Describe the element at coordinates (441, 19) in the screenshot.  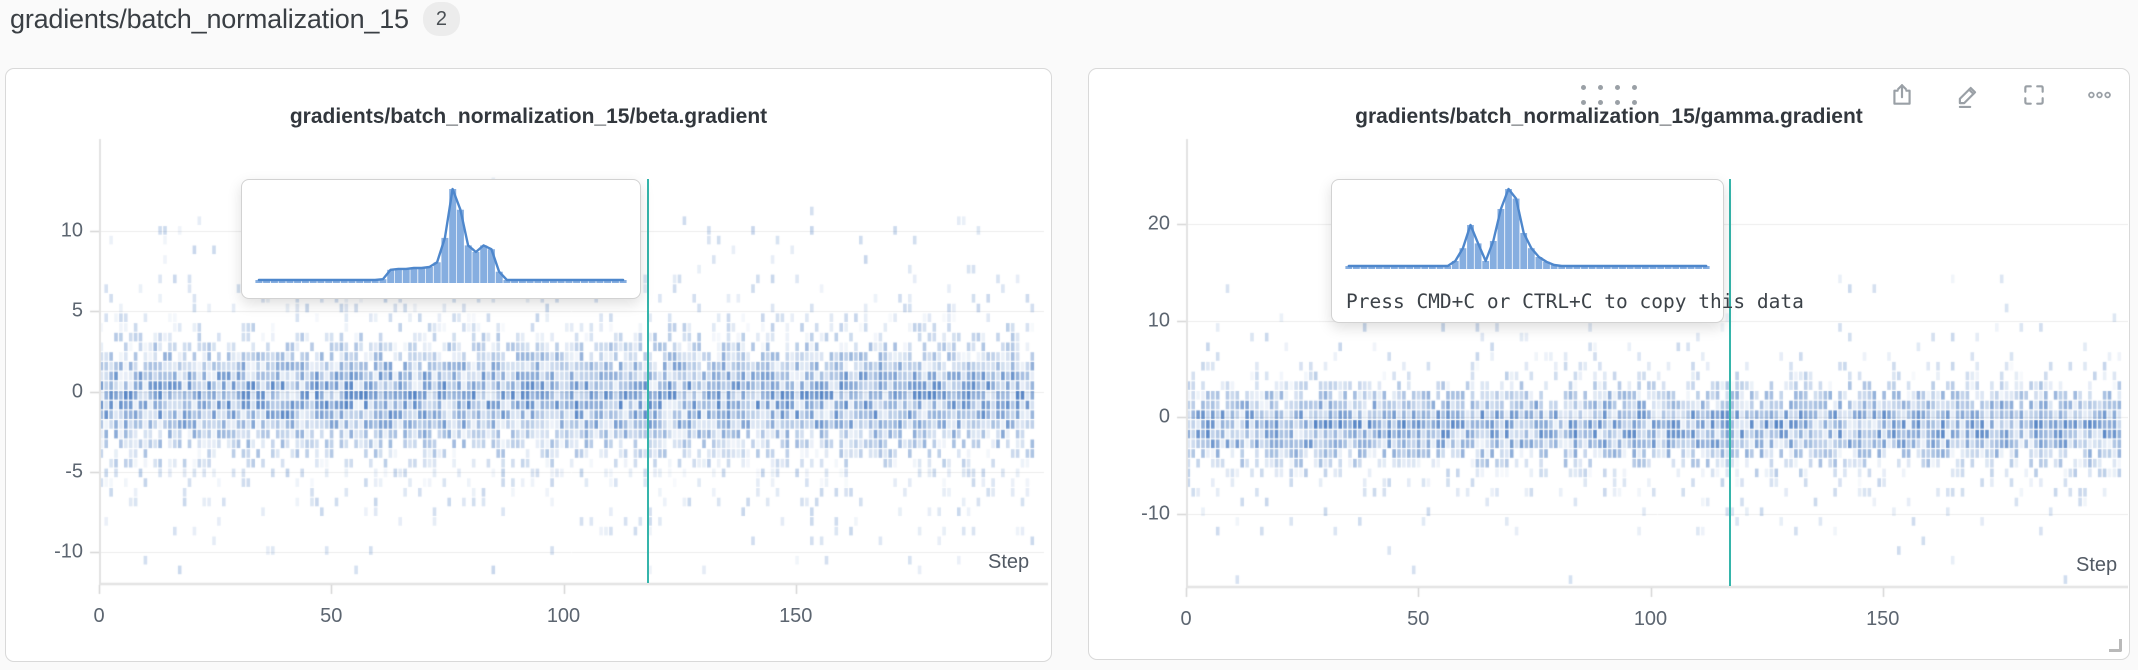
I see `panel-count-badge: 2` at that location.